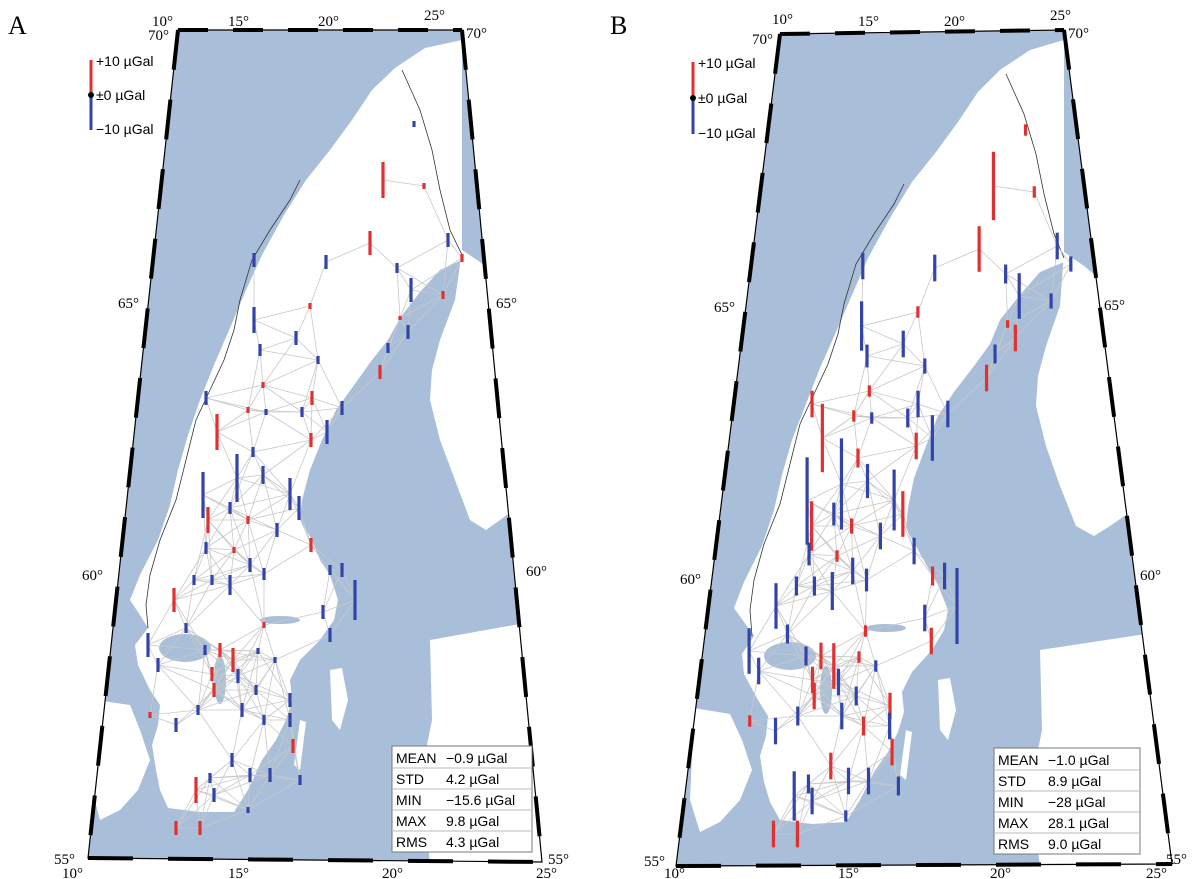  Describe the element at coordinates (618, 25) in the screenshot. I see `panel-letter-b: B` at that location.